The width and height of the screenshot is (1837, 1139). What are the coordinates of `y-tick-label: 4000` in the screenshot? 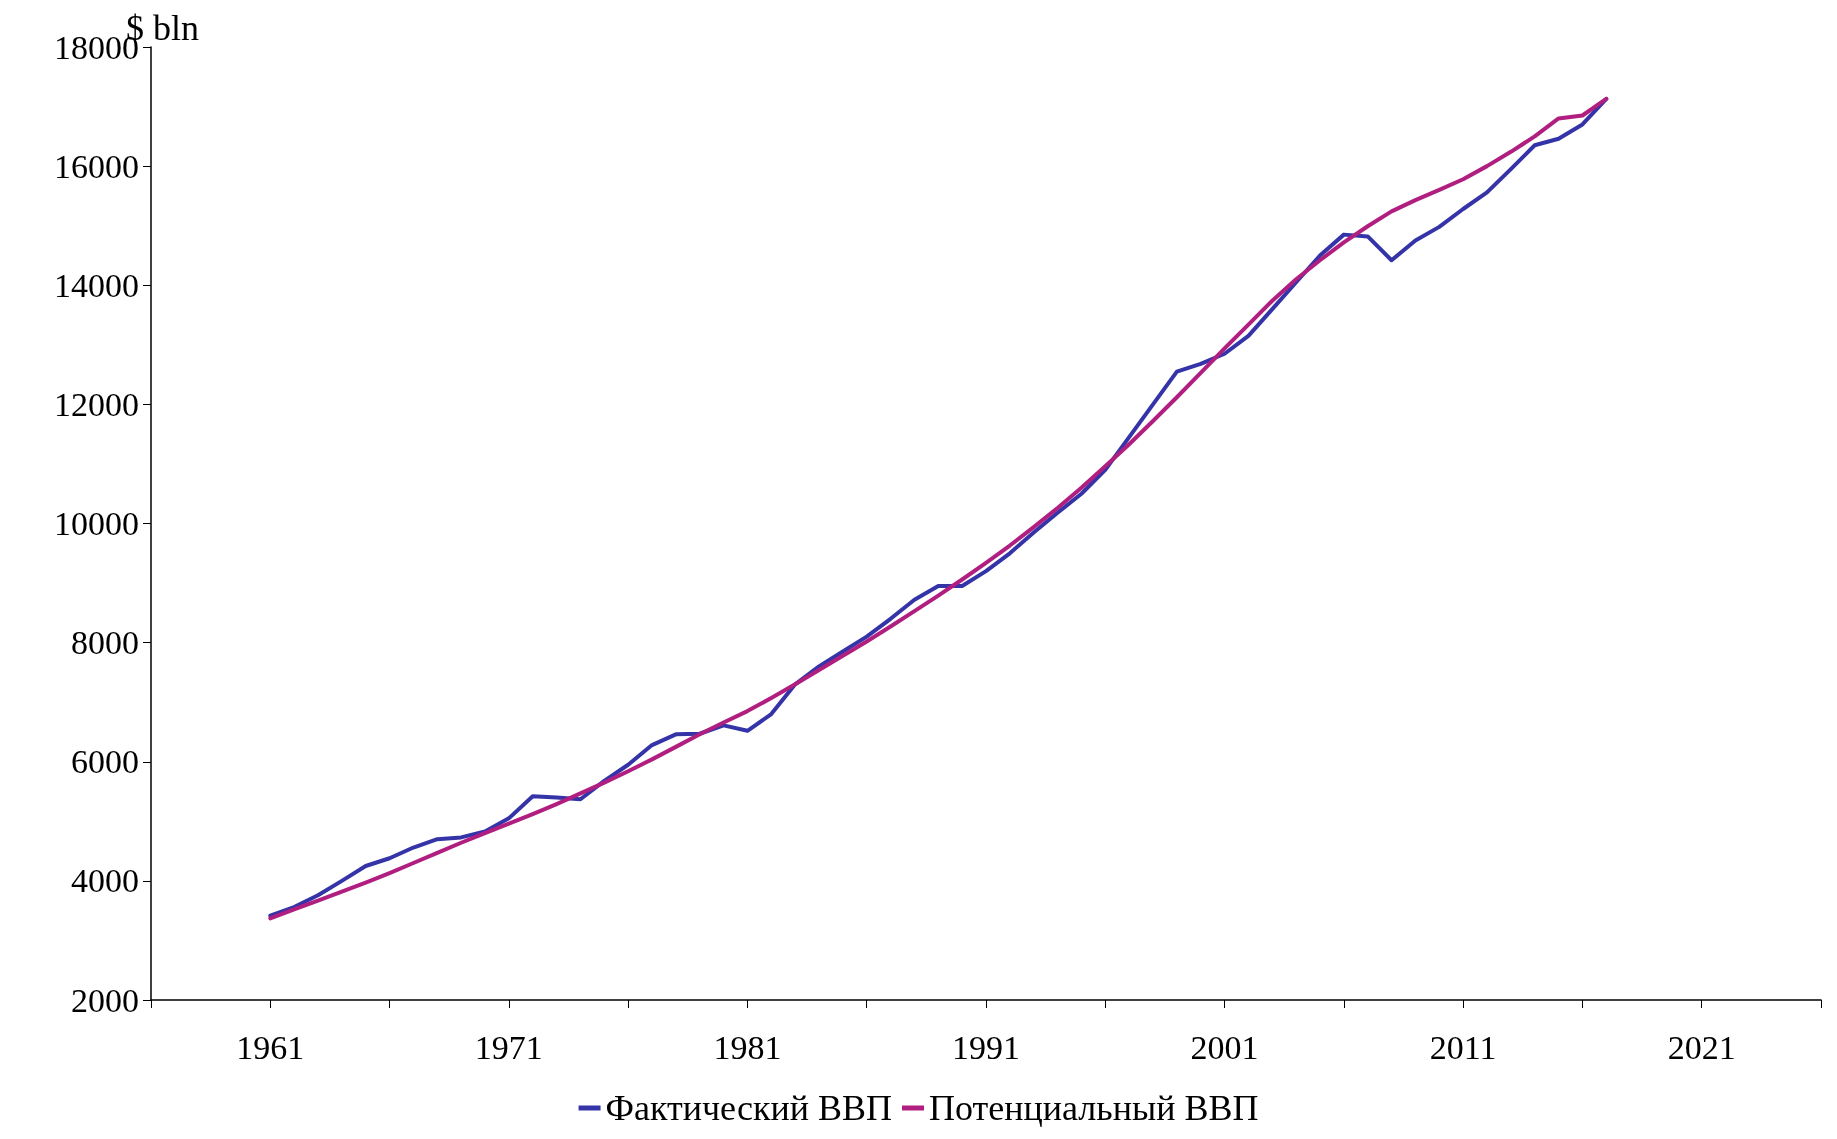 It's located at (105, 881).